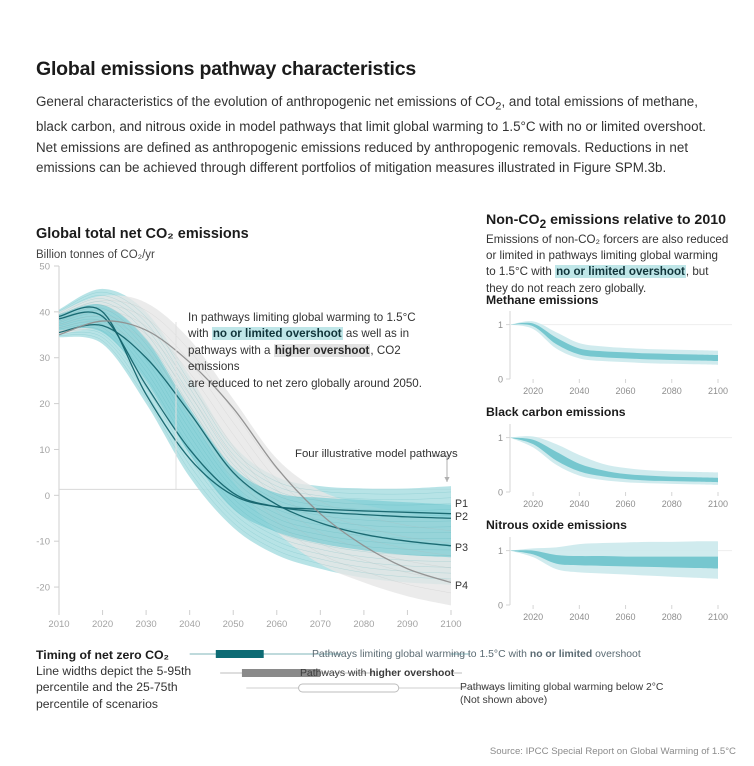  I want to click on svg-text: 30, so click(44, 358).